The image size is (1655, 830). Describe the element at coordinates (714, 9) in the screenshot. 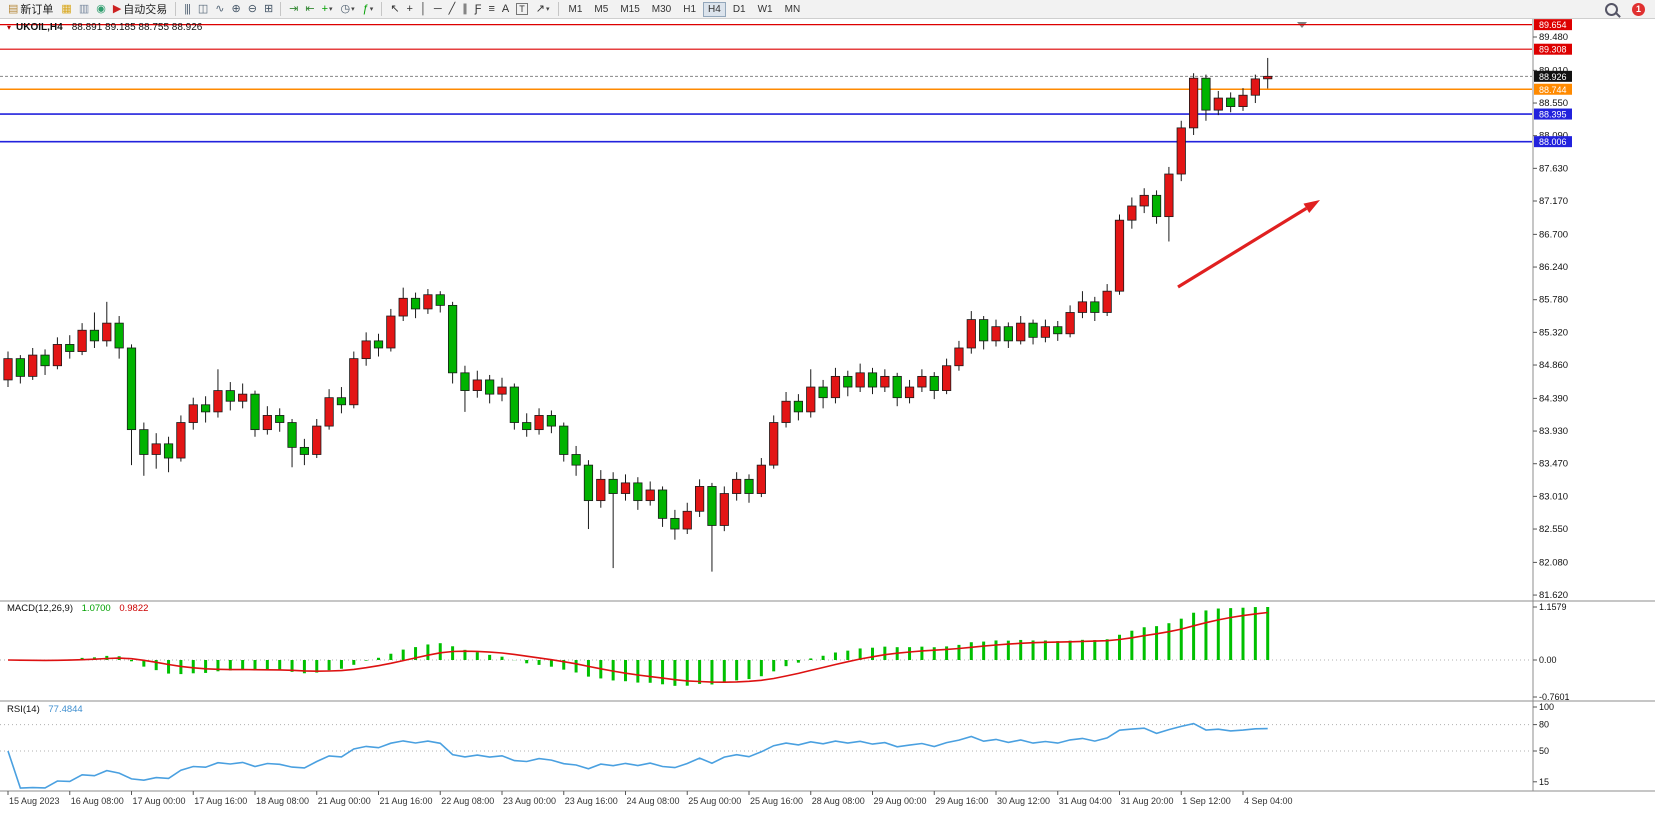

I see `timeframe-h4-button: H4` at that location.